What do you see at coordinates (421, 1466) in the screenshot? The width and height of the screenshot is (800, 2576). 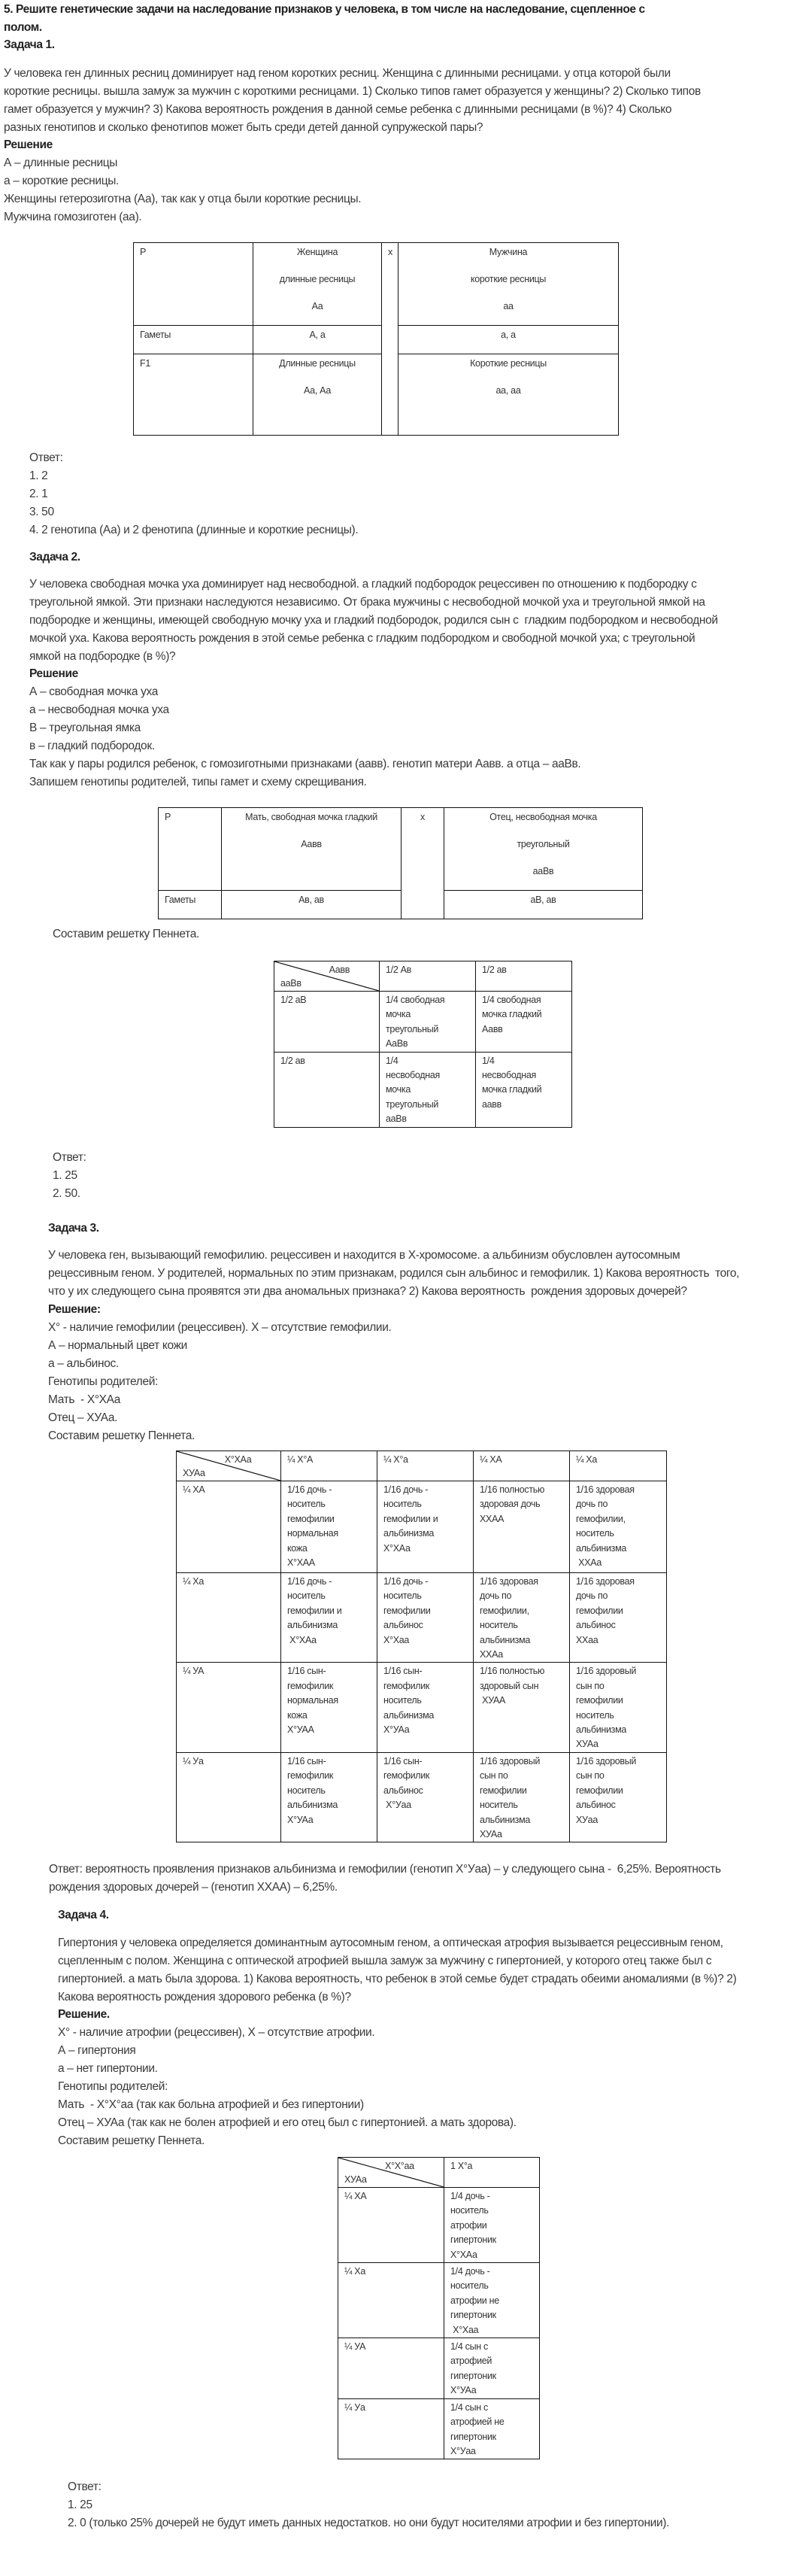 I see `table-row: Х°ХАа ХУАа ¼ Х°А ¼ Х°а ¼ ХА ¼ Ха` at bounding box center [421, 1466].